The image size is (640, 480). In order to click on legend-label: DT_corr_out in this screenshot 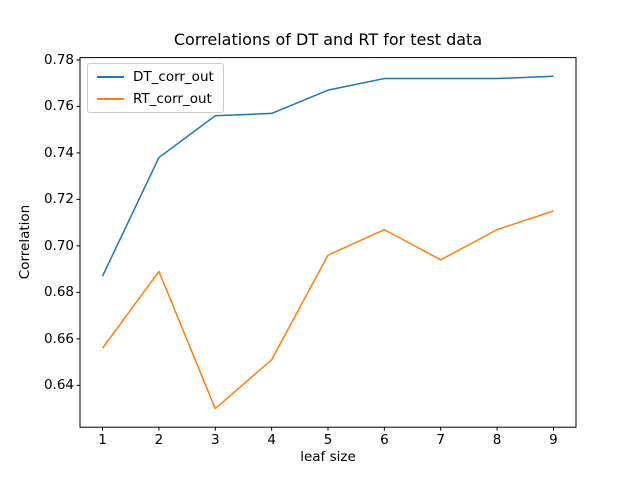, I will do `click(173, 77)`.